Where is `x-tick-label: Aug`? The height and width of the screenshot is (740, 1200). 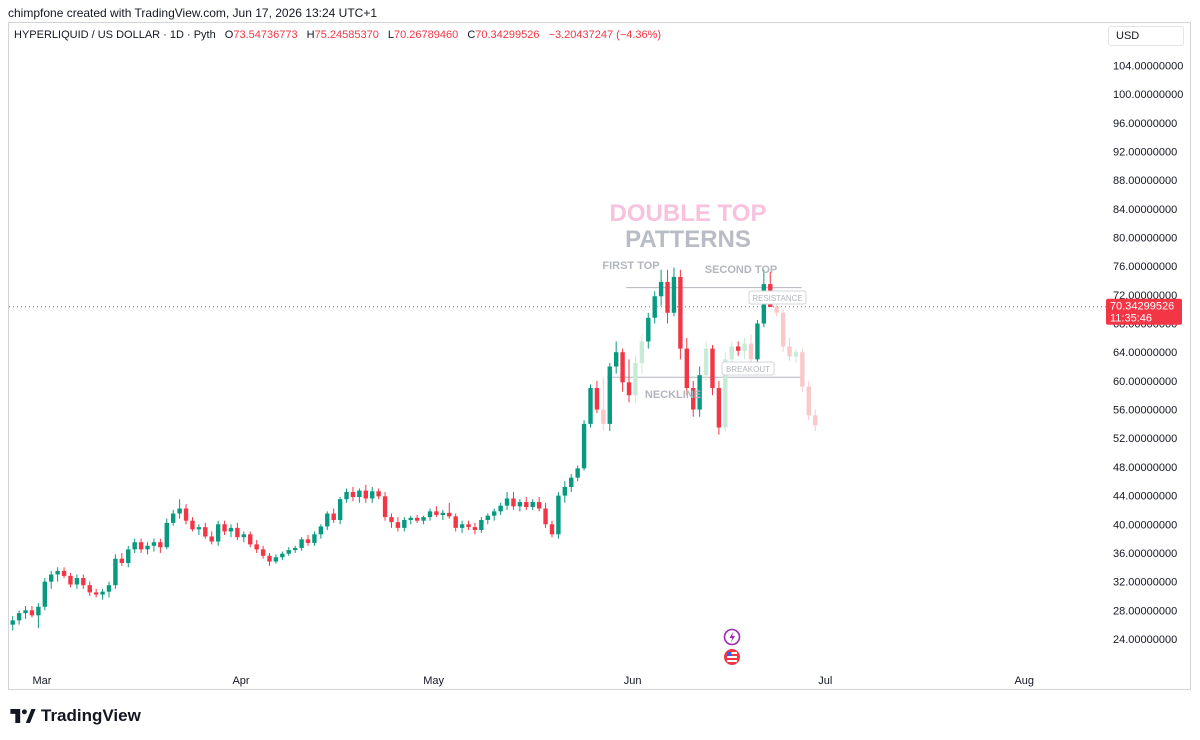
x-tick-label: Aug is located at coordinates (1024, 681).